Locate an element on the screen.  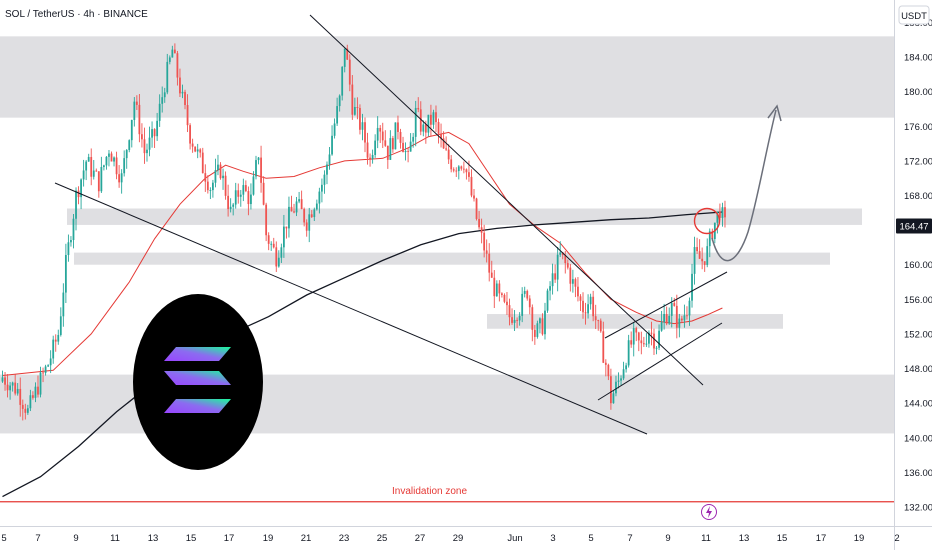
time-tick-label: 29 is located at coordinates (458, 538).